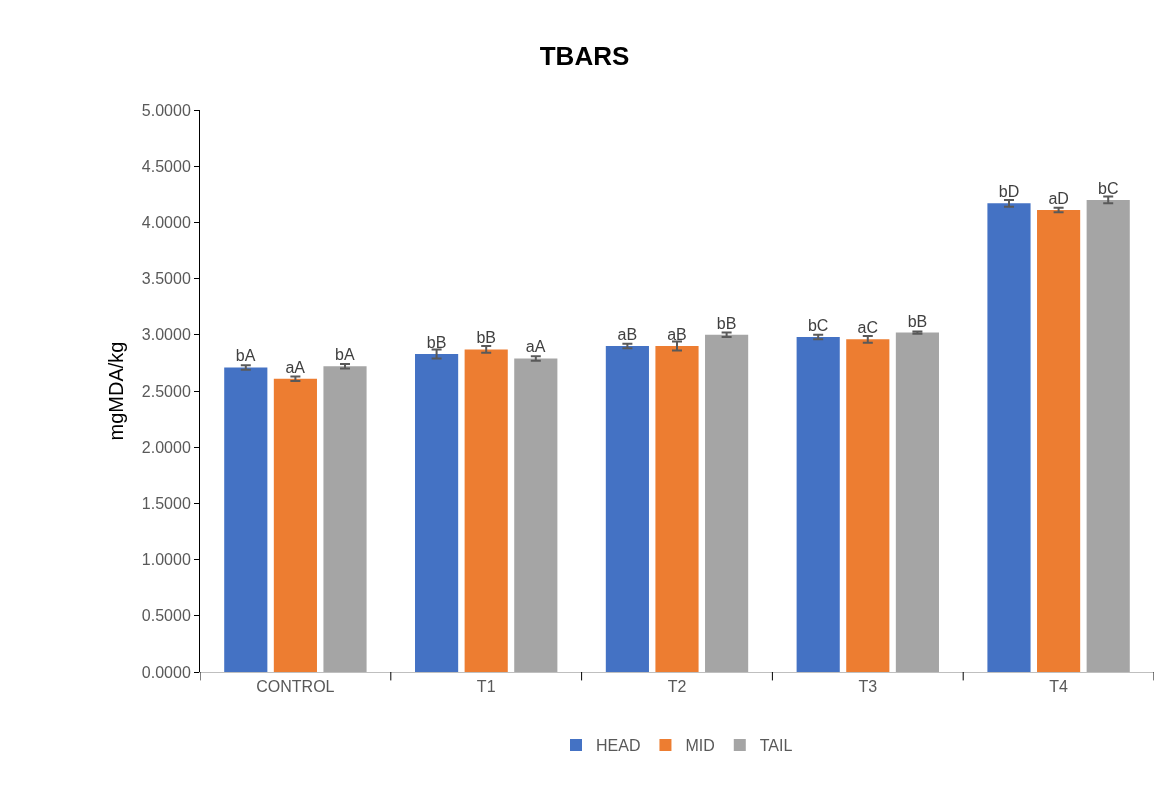 This screenshot has width=1169, height=787. What do you see at coordinates (166, 222) in the screenshot?
I see `y-tick-label: 4.0000` at bounding box center [166, 222].